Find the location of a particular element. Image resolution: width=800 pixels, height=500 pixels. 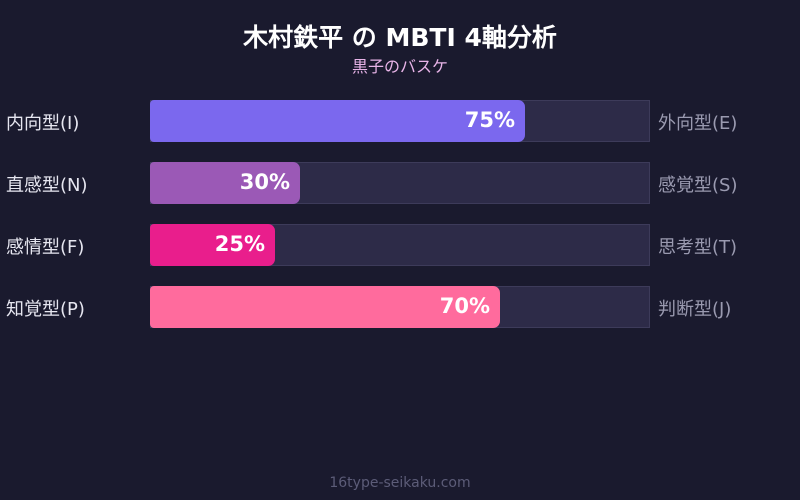

axis-row: 内向型(I) 75% 外向型(E) is located at coordinates (400, 121).